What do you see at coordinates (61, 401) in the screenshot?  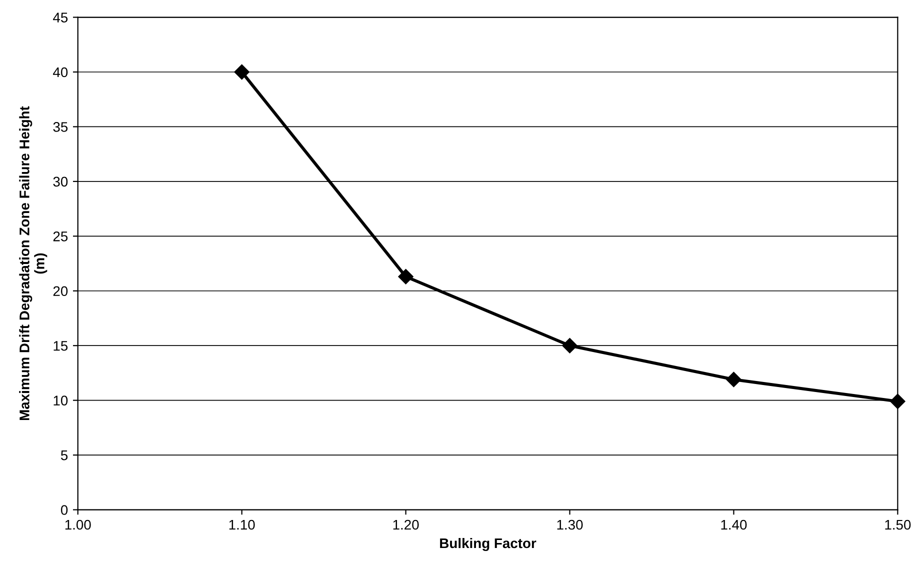 I see `y-tick-label: 10` at bounding box center [61, 401].